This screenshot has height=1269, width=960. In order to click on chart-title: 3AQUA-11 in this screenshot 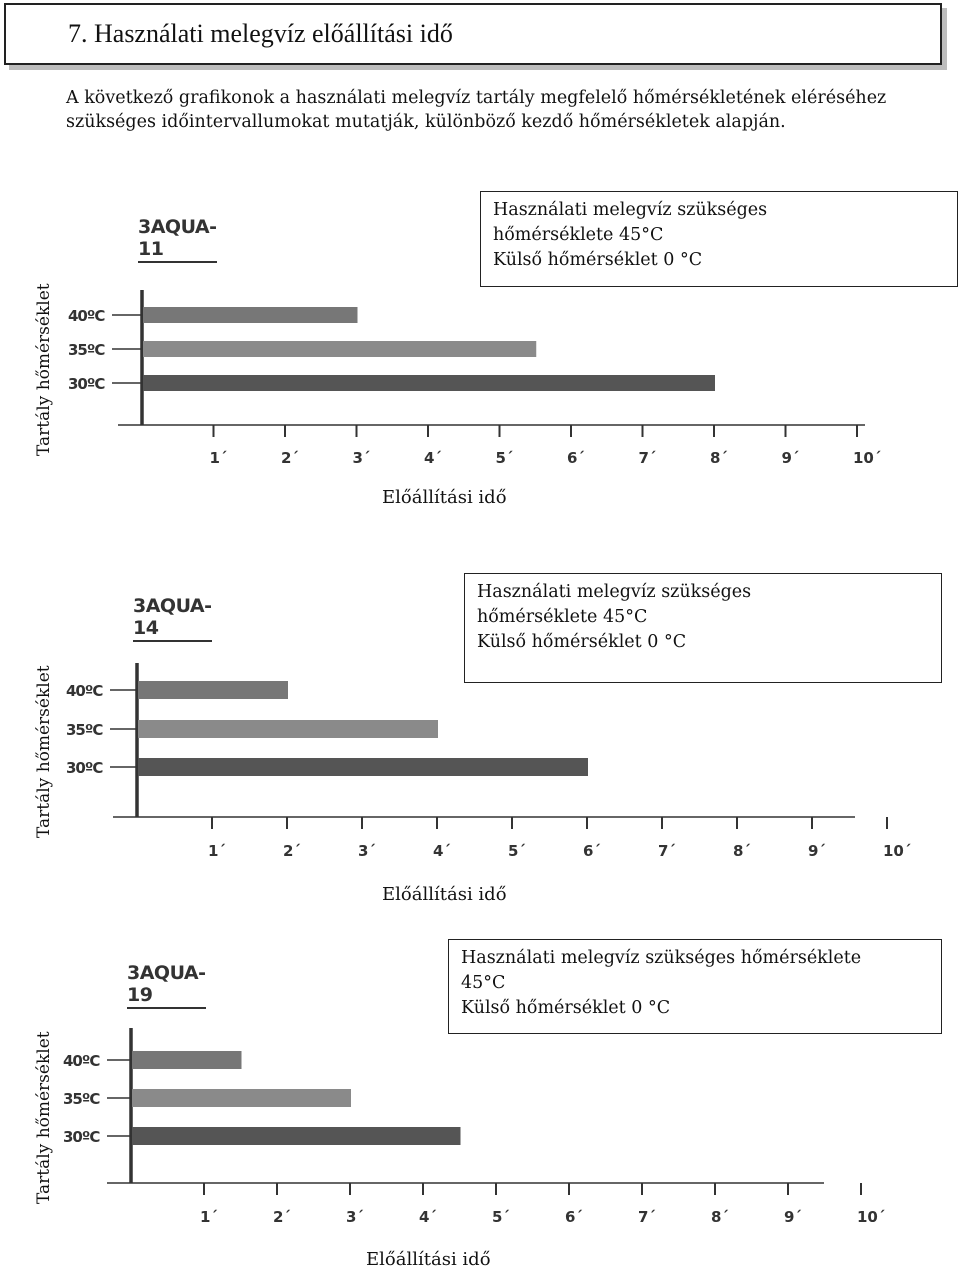, I will do `click(177, 239)`.